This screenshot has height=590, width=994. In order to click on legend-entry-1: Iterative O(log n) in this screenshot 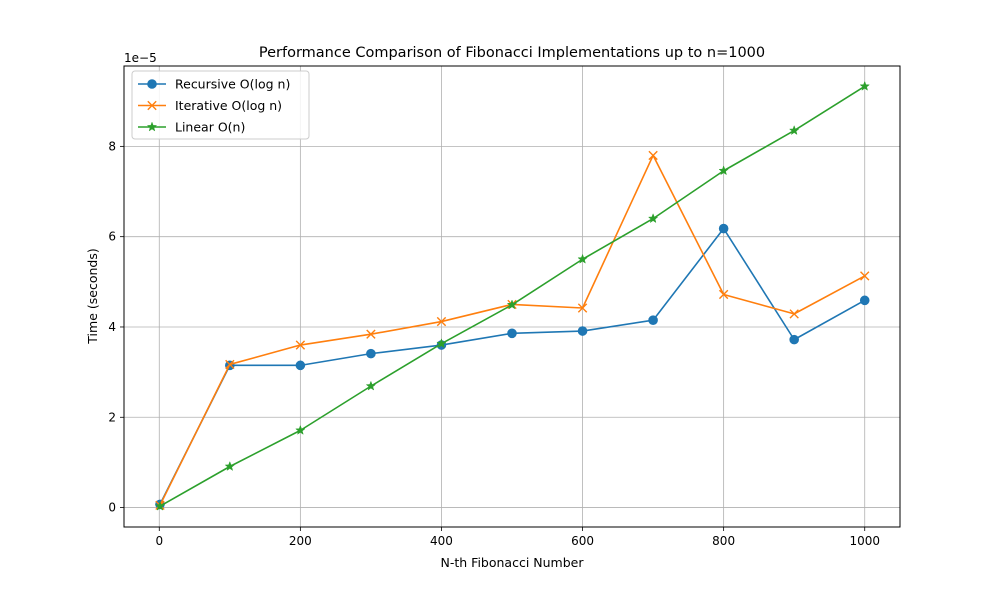, I will do `click(210, 105)`.